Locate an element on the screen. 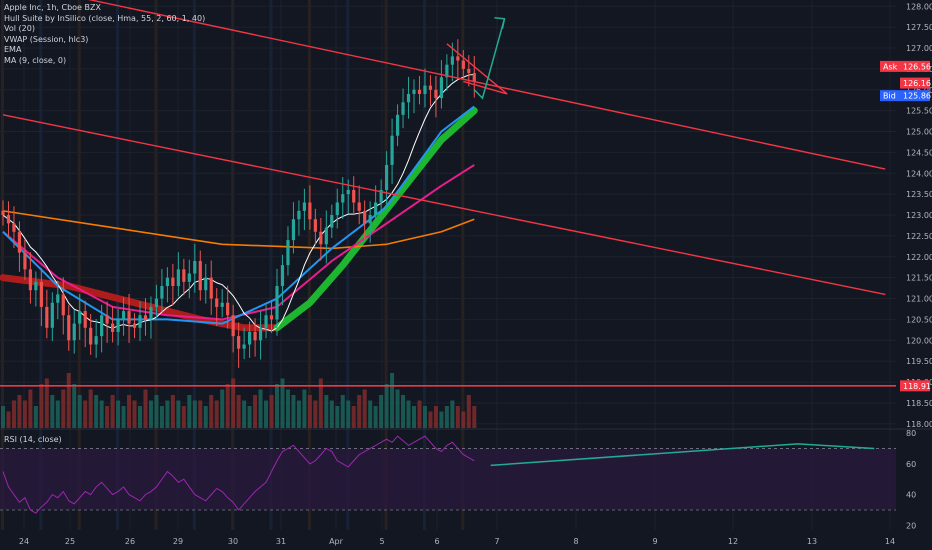 The width and height of the screenshot is (932, 550). x-tick-label: 26 is located at coordinates (130, 541).